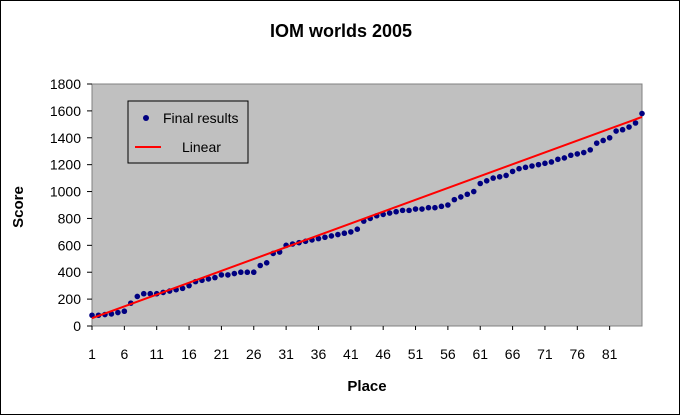 The image size is (680, 416). I want to click on y-tick-label: 200, so click(70, 299).